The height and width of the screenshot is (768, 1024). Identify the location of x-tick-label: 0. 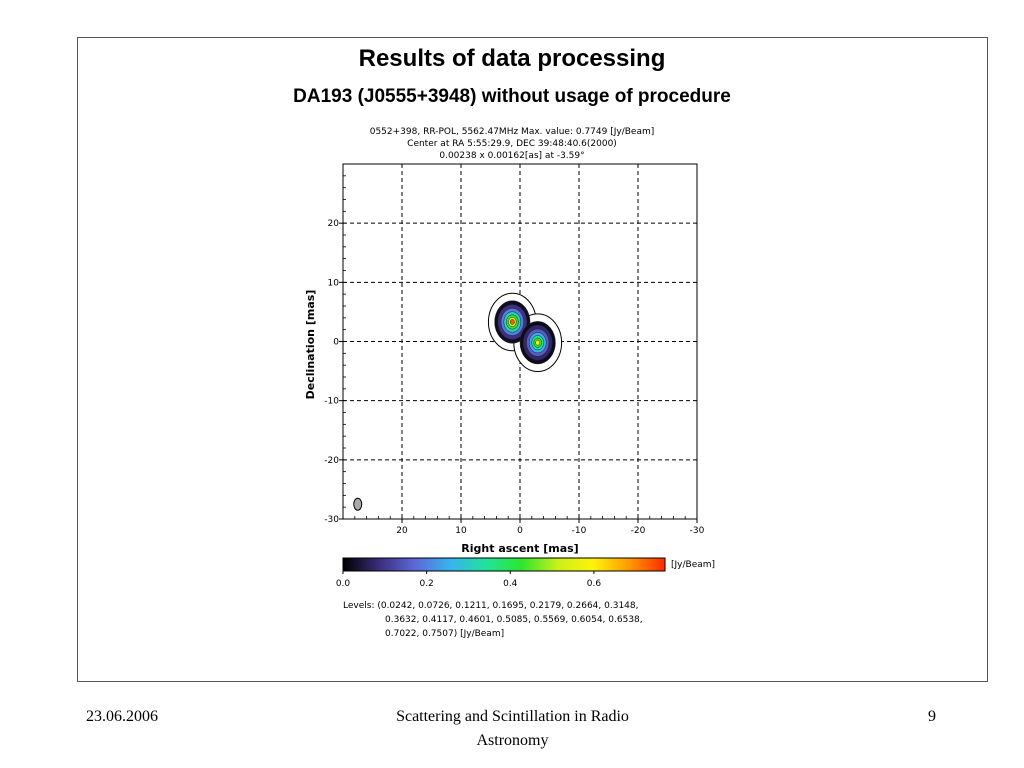
(520, 531).